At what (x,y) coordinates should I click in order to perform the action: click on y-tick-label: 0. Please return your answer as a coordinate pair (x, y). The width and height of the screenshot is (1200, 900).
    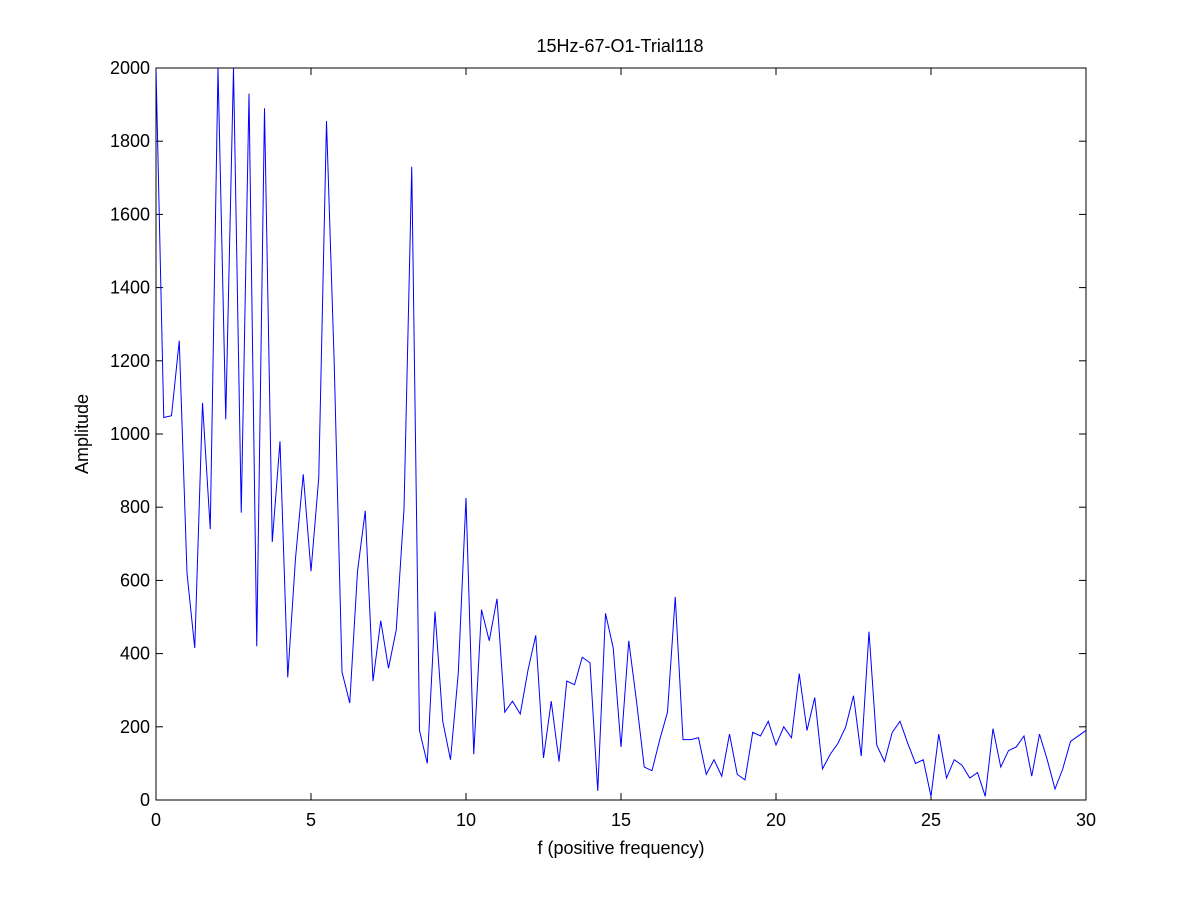
    Looking at the image, I should click on (145, 800).